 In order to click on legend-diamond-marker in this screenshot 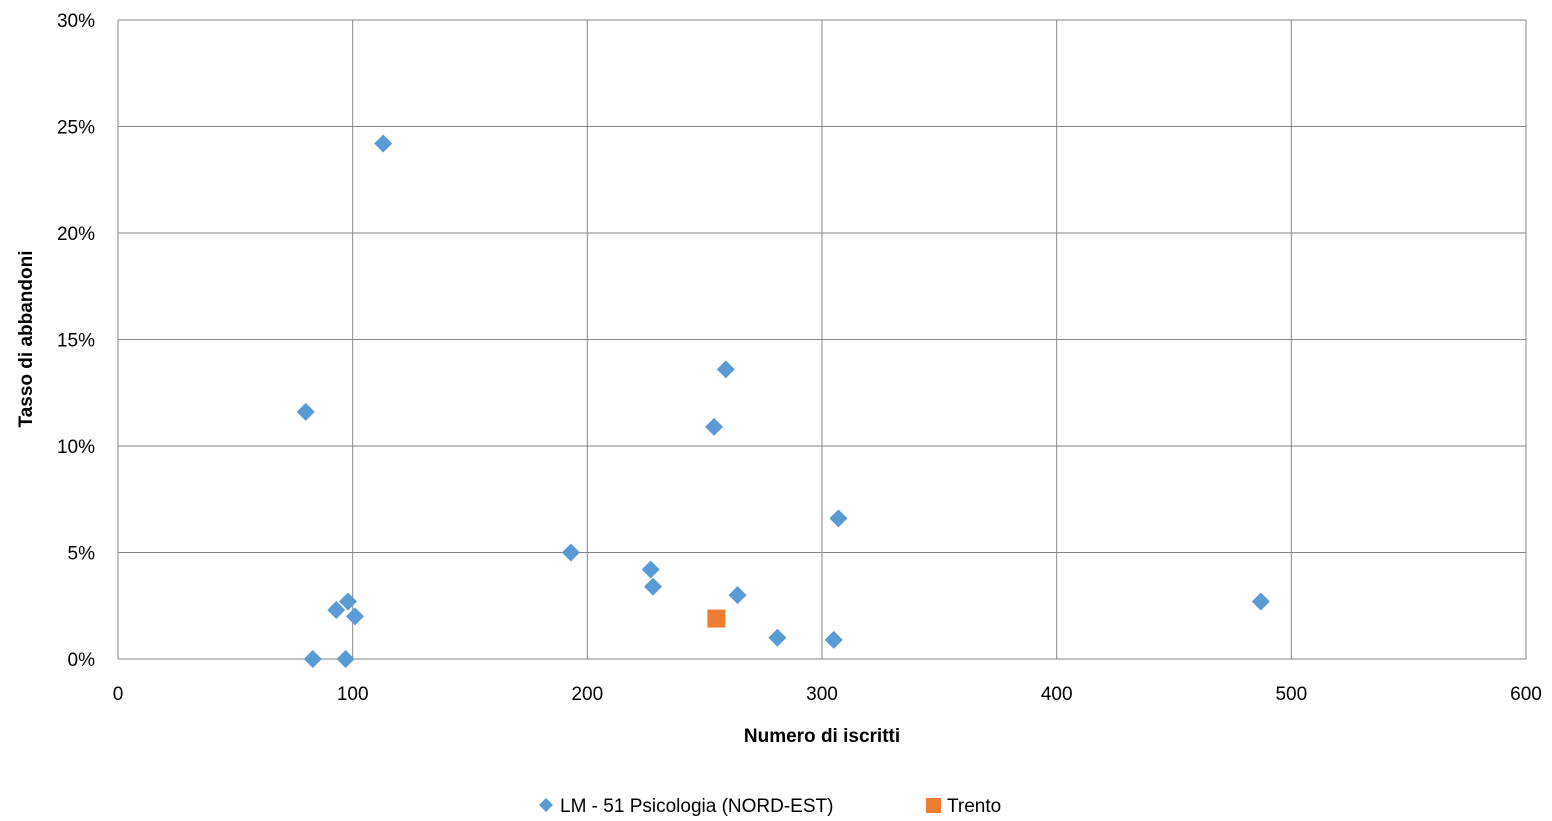, I will do `click(546, 805)`.